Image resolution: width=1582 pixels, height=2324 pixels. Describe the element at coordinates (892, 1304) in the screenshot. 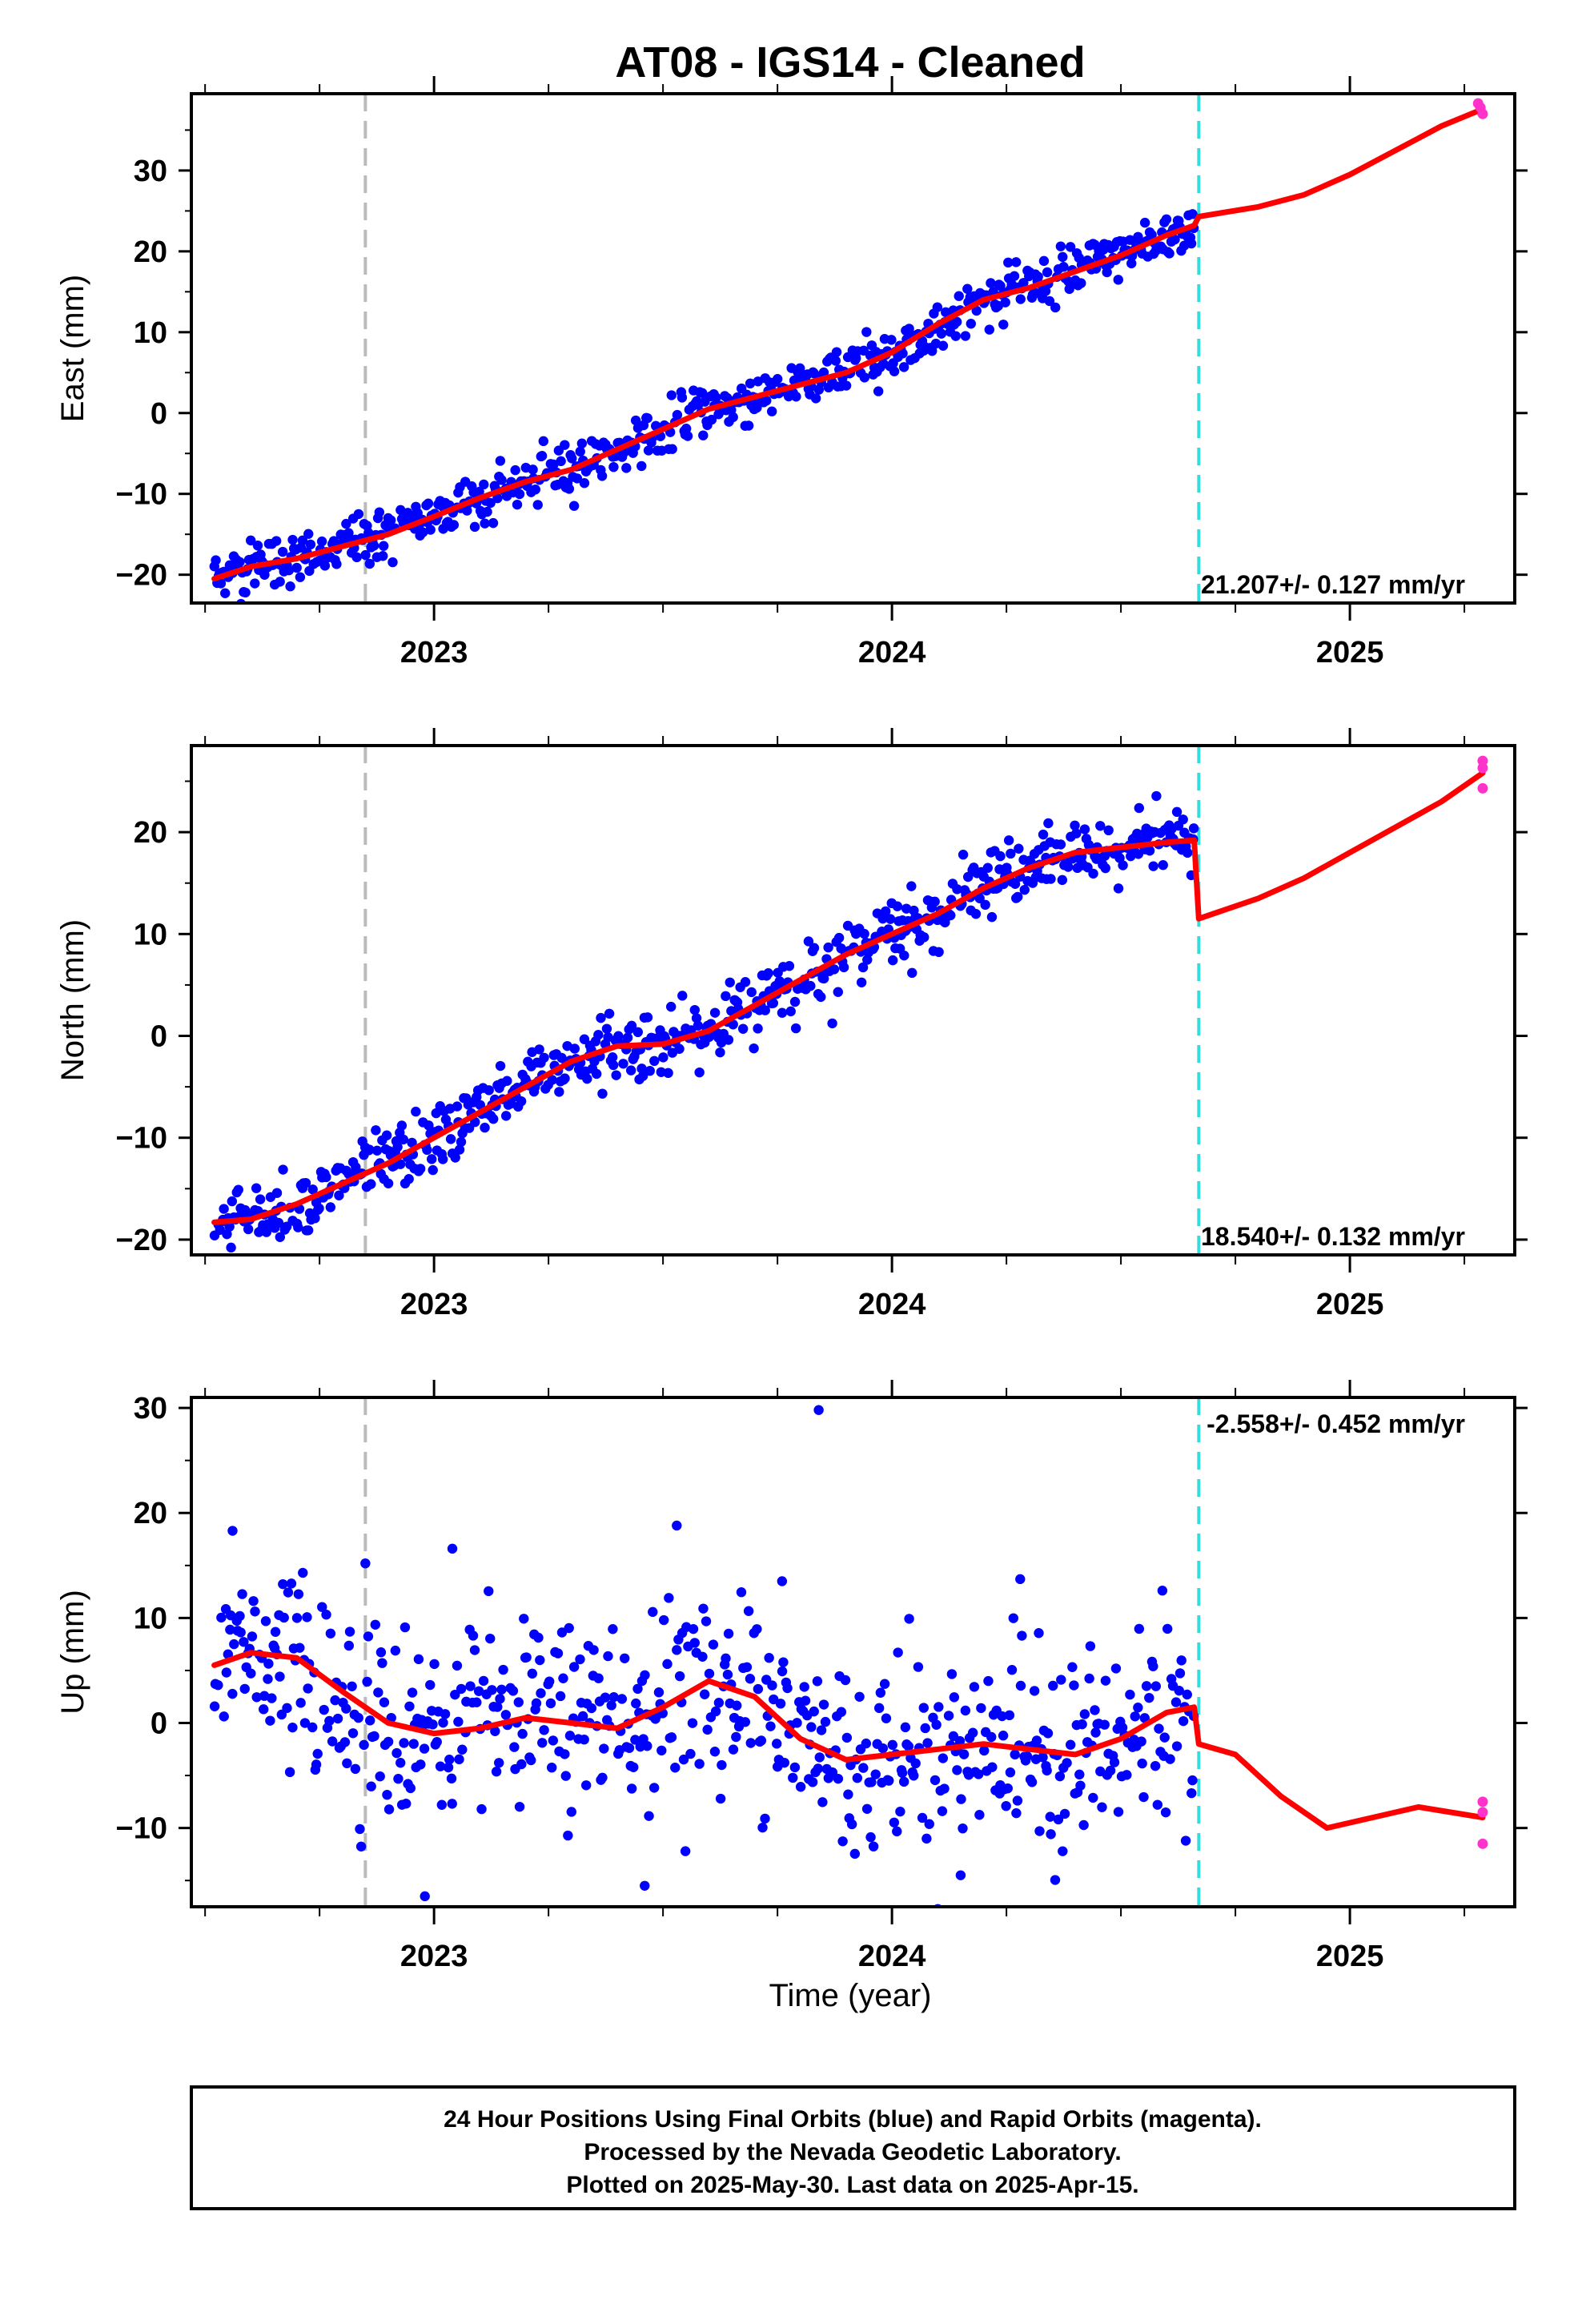

I see `north-xtick-label: 2024` at that location.